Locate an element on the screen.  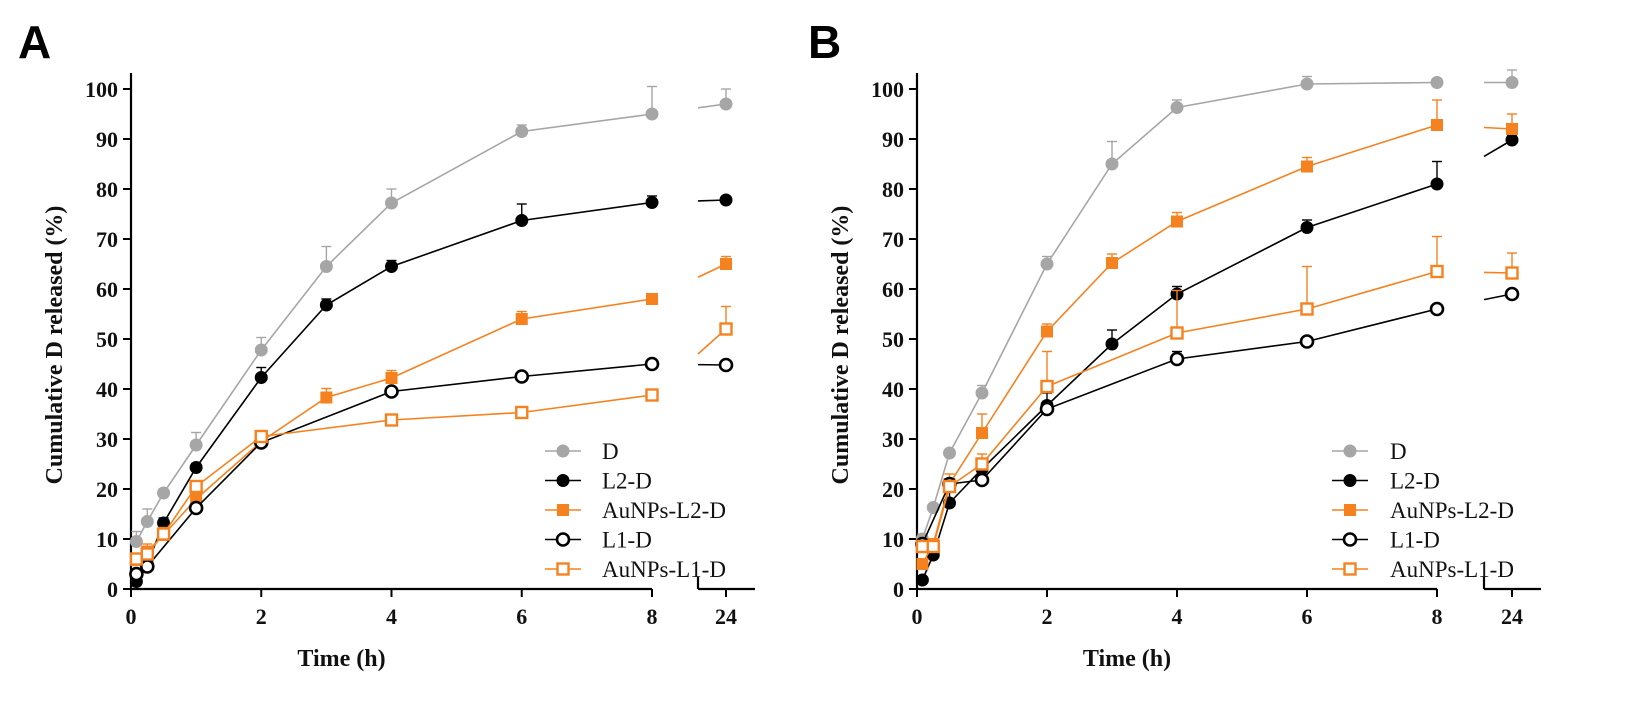
x-axis-title: Time (h) is located at coordinates (1127, 659).